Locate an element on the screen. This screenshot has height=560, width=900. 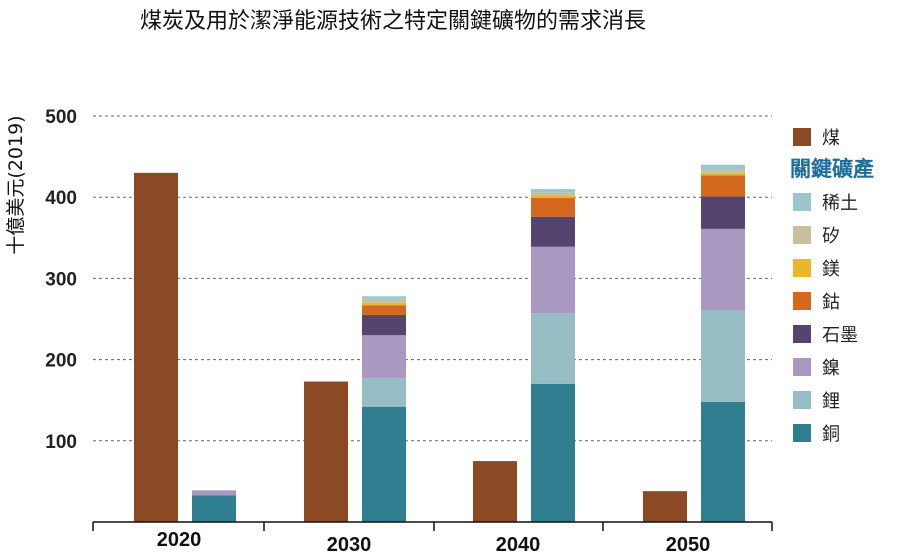
x-axis: 2020 2030 2040 2050 is located at coordinates (432, 538).